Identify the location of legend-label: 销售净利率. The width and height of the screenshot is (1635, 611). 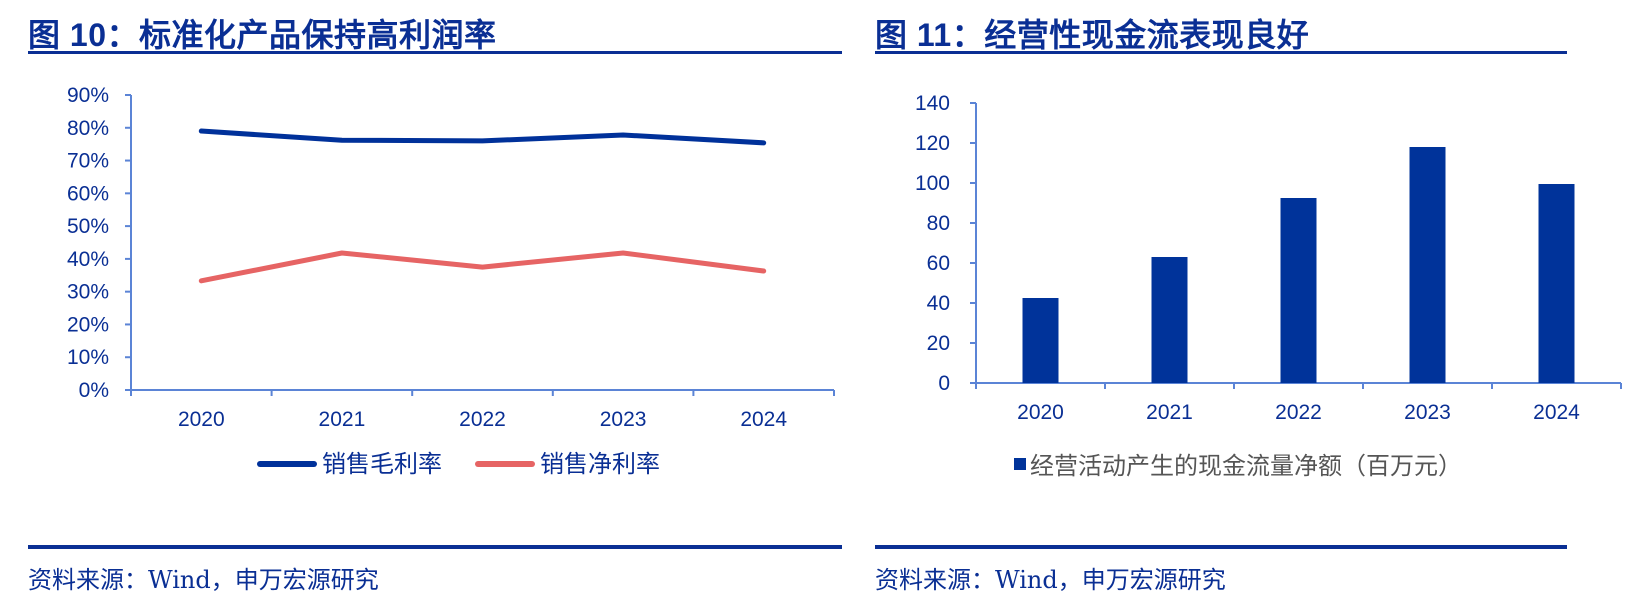
(600, 464).